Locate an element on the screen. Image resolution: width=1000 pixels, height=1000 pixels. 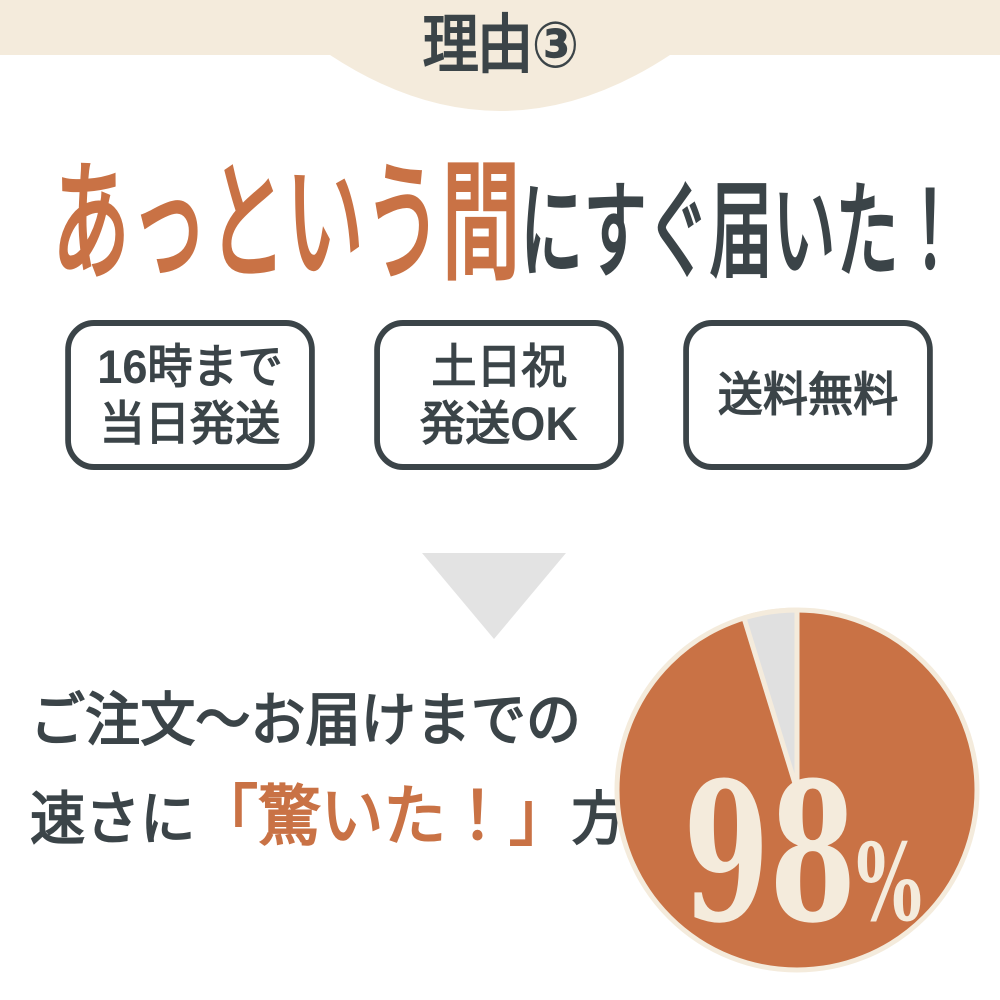
badge-line: 発送OK is located at coordinates (499, 423).